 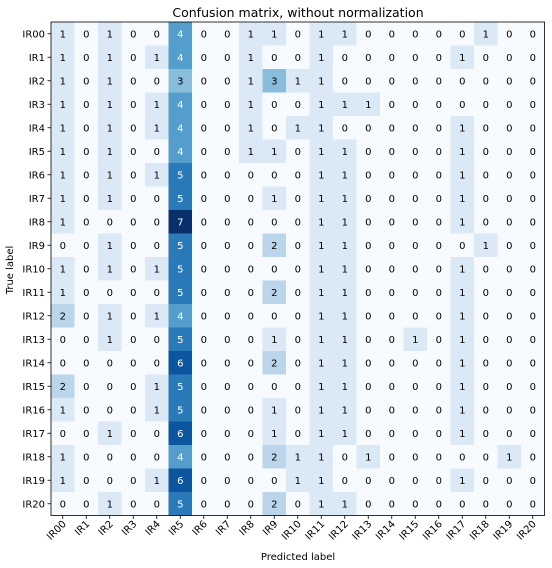 What do you see at coordinates (63, 317) in the screenshot?
I see `cell-value-label: 2` at bounding box center [63, 317].